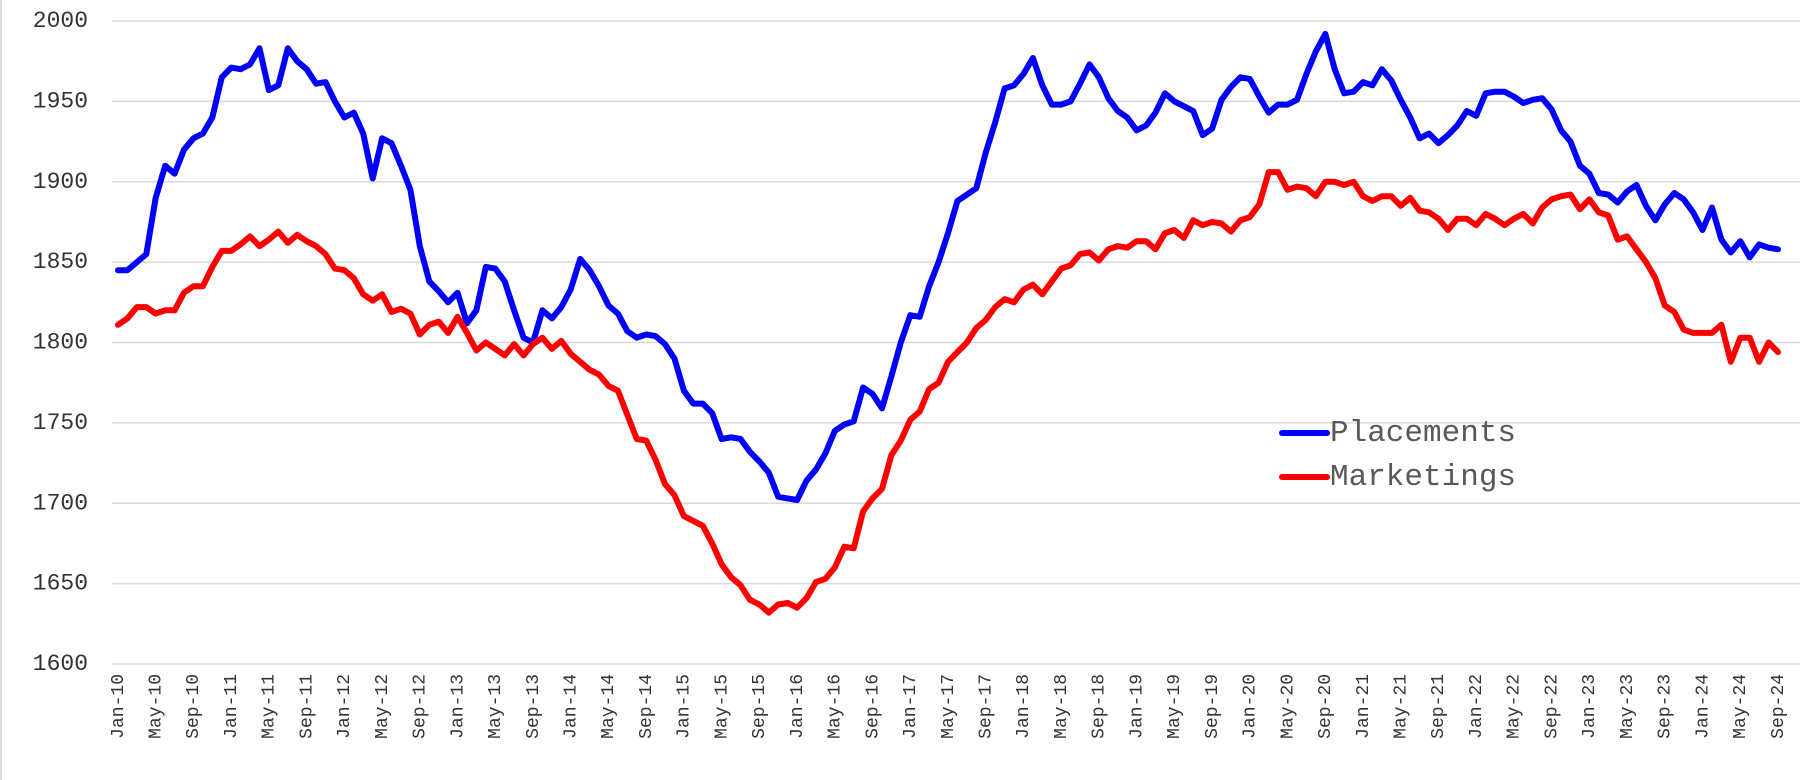 The width and height of the screenshot is (1814, 780). I want to click on x-tick-label: May-24, so click(1741, 706).